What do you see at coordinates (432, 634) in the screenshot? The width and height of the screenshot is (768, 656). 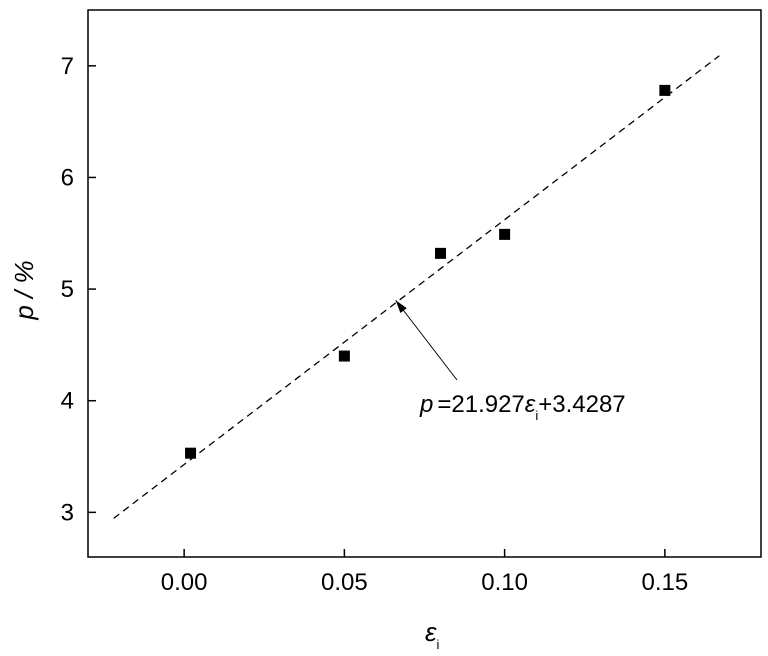 I see `x-axis-title: εi` at bounding box center [432, 634].